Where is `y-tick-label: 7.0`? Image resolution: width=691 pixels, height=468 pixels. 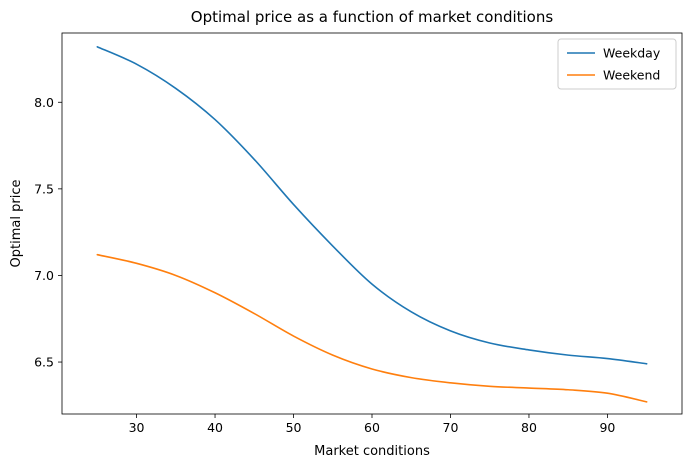 y-tick-label: 7.0 is located at coordinates (44, 275).